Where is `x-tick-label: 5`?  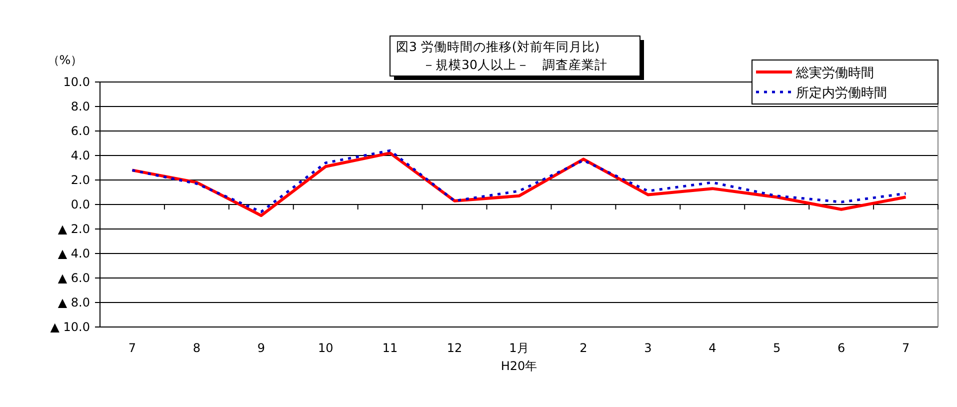 x-tick-label: 5 is located at coordinates (777, 348).